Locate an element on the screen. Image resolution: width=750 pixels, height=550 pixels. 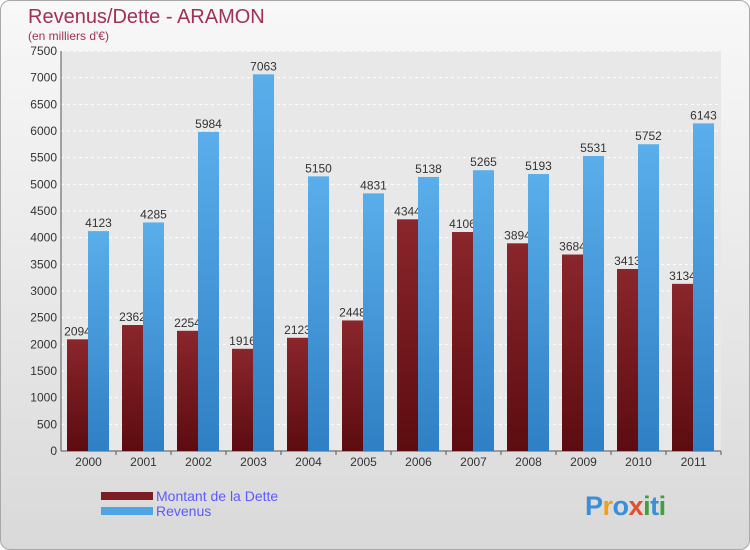
data-label-revenus: 5138 is located at coordinates (428, 169).